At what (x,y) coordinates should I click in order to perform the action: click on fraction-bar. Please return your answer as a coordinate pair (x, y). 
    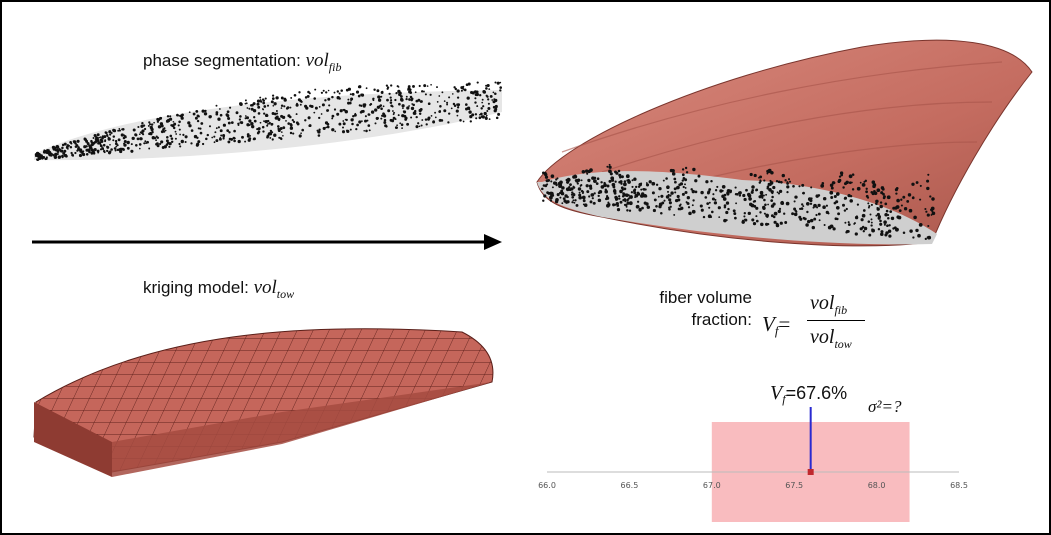
    Looking at the image, I should click on (836, 320).